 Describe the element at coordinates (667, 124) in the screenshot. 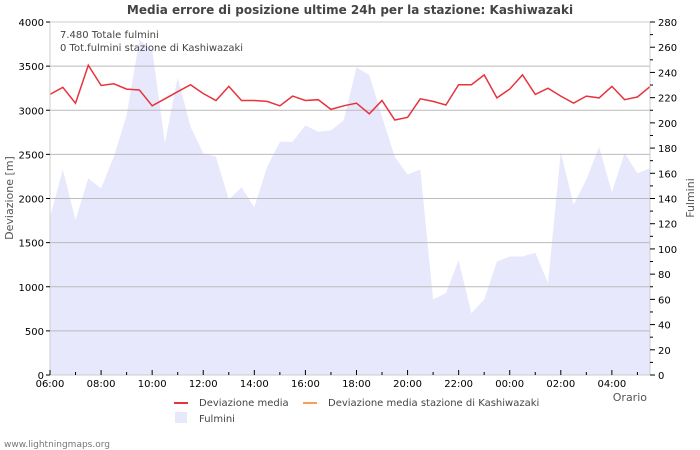

I see `y-right-tick-label: 200` at that location.